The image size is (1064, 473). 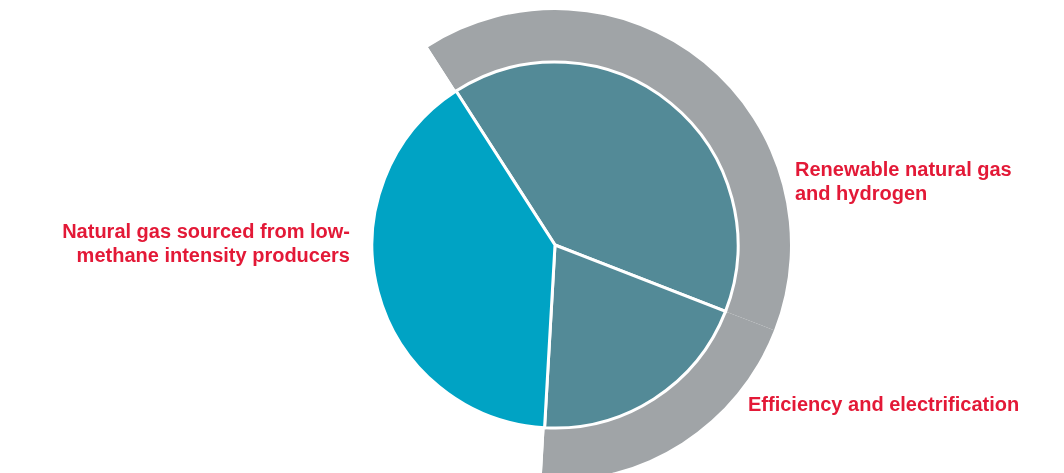 What do you see at coordinates (903, 181) in the screenshot?
I see `slice-label: Renewable natural gas and hydrogen` at bounding box center [903, 181].